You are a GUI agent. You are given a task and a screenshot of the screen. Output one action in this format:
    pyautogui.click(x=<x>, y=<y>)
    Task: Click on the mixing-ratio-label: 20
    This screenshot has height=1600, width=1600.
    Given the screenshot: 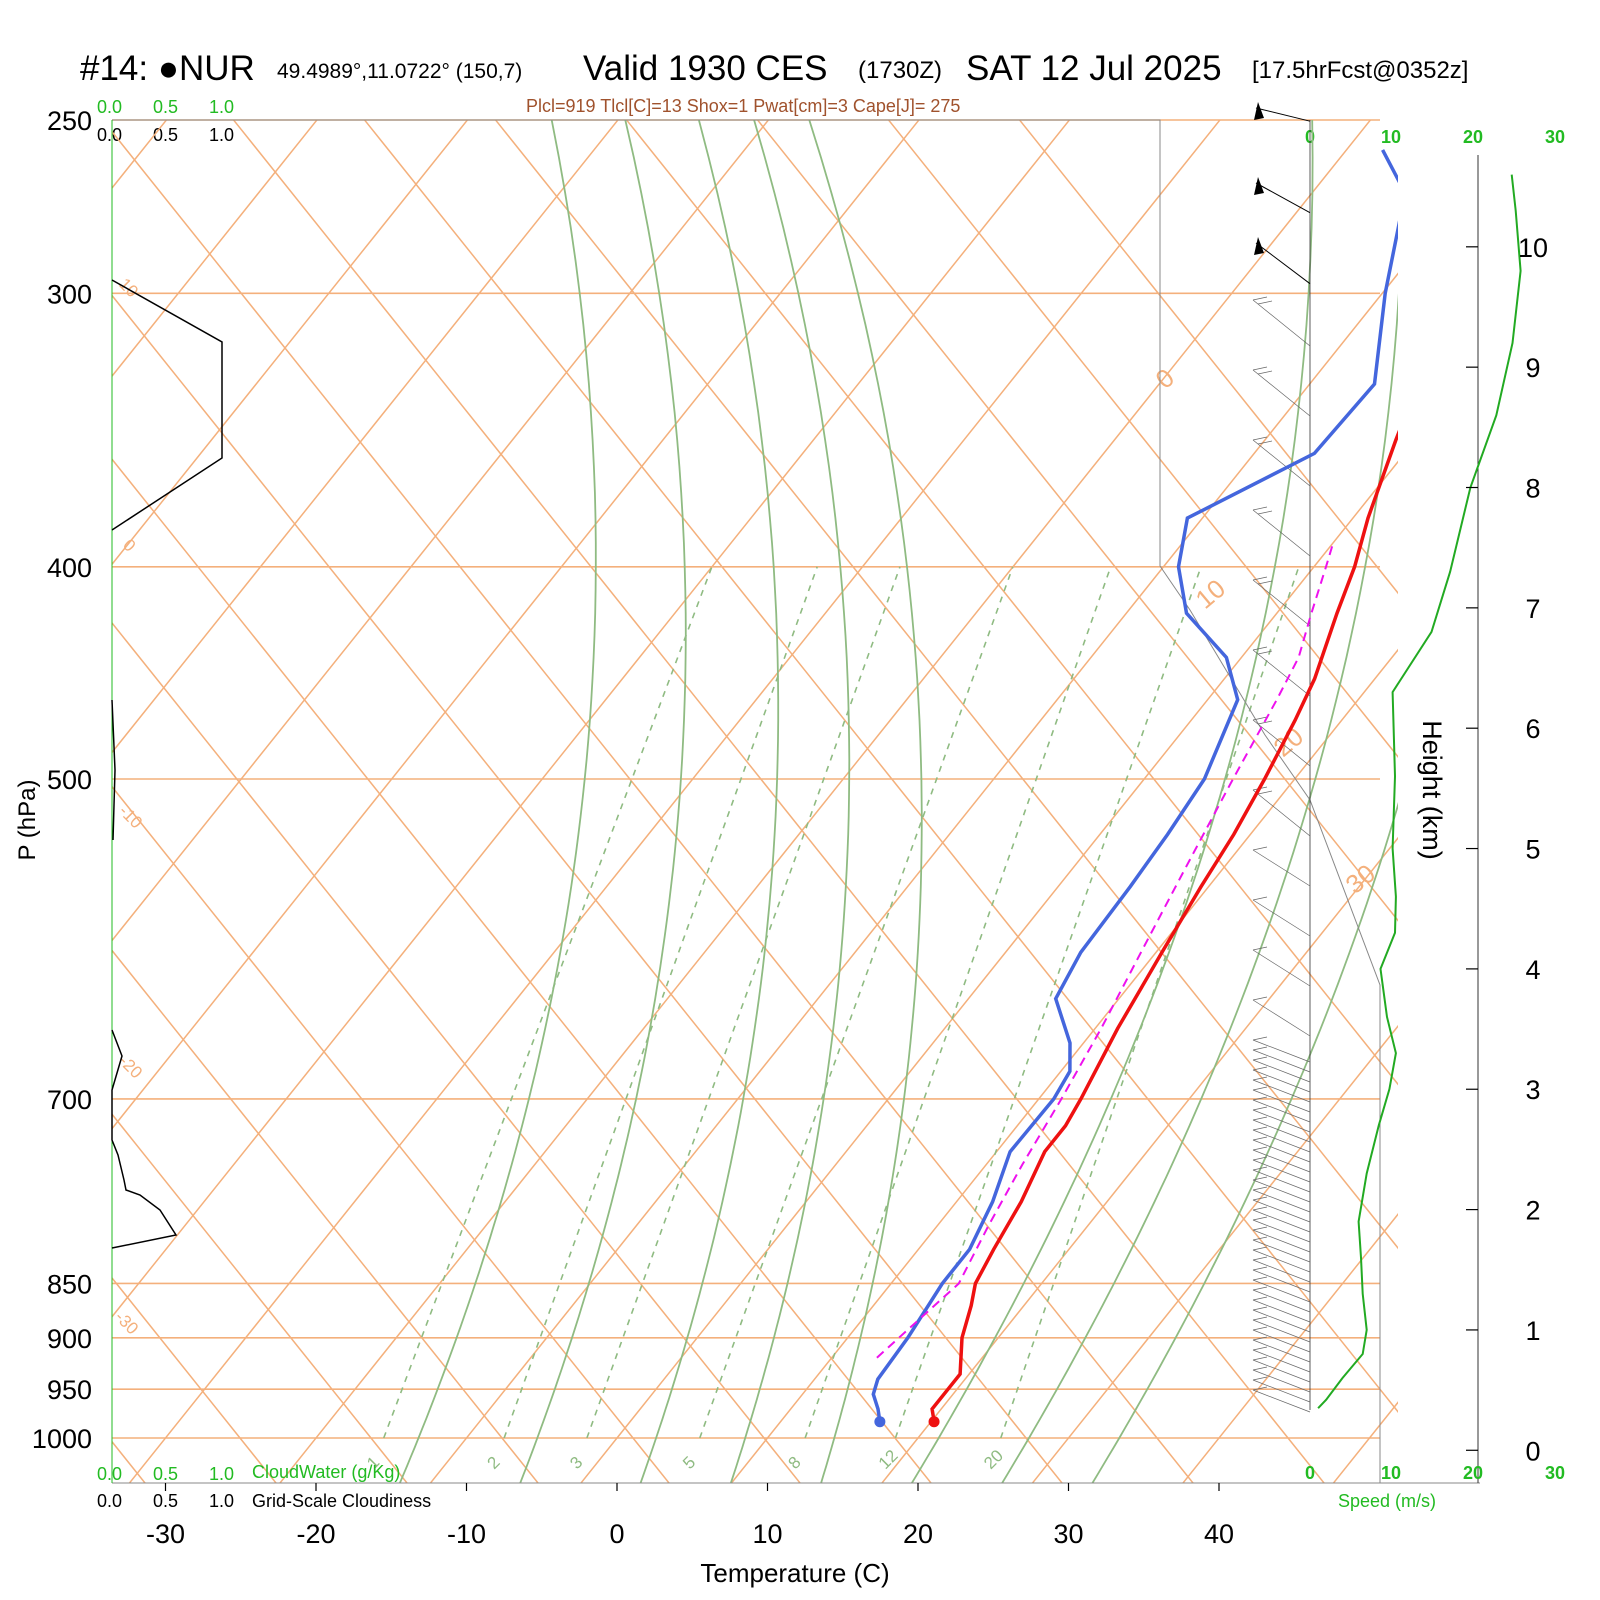 What is the action you would take?
    pyautogui.click(x=993, y=1459)
    